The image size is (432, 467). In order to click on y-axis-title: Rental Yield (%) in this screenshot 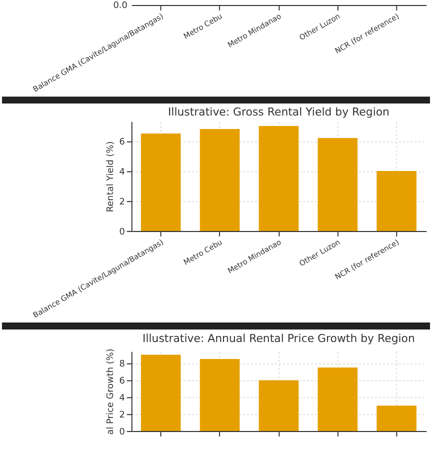, I will do `click(111, 176)`.